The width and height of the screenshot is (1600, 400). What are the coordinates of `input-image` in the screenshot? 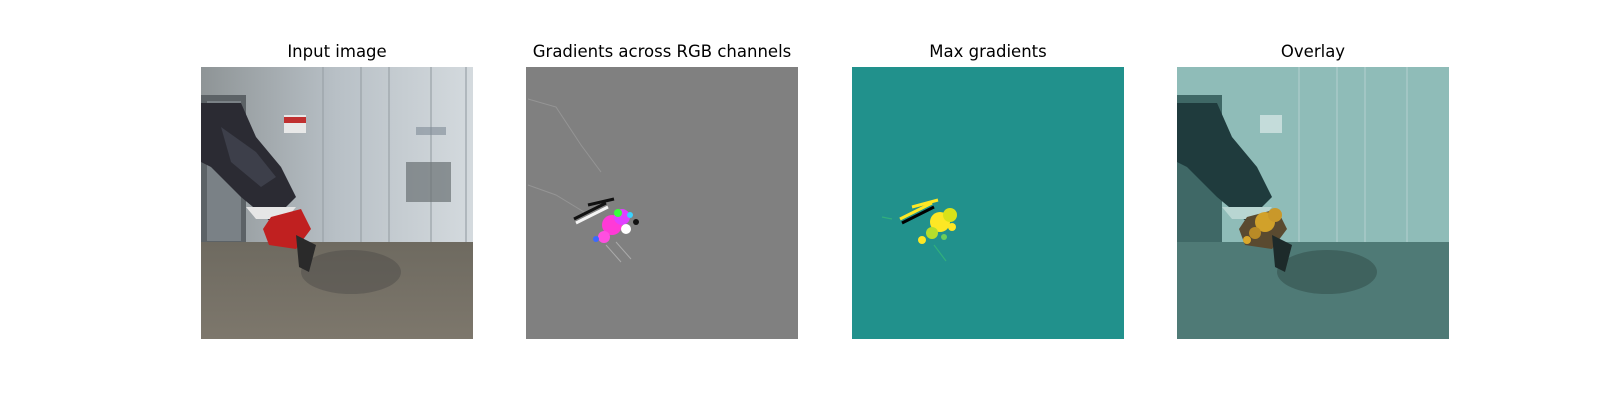 It's located at (337, 203).